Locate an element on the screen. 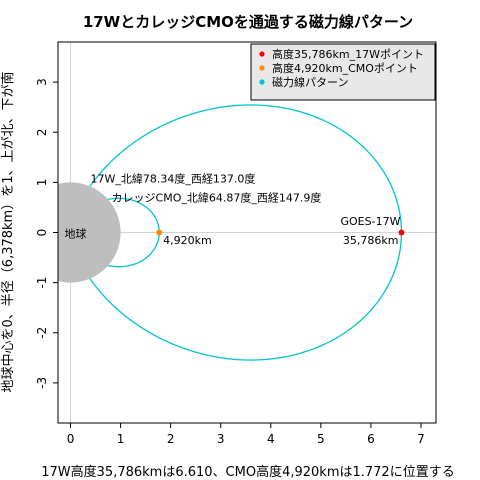 This screenshot has height=480, width=480. footpoint-cmo-label: カレッジCMO_北緯64.87度_西経147.9度 is located at coordinates (217, 197).